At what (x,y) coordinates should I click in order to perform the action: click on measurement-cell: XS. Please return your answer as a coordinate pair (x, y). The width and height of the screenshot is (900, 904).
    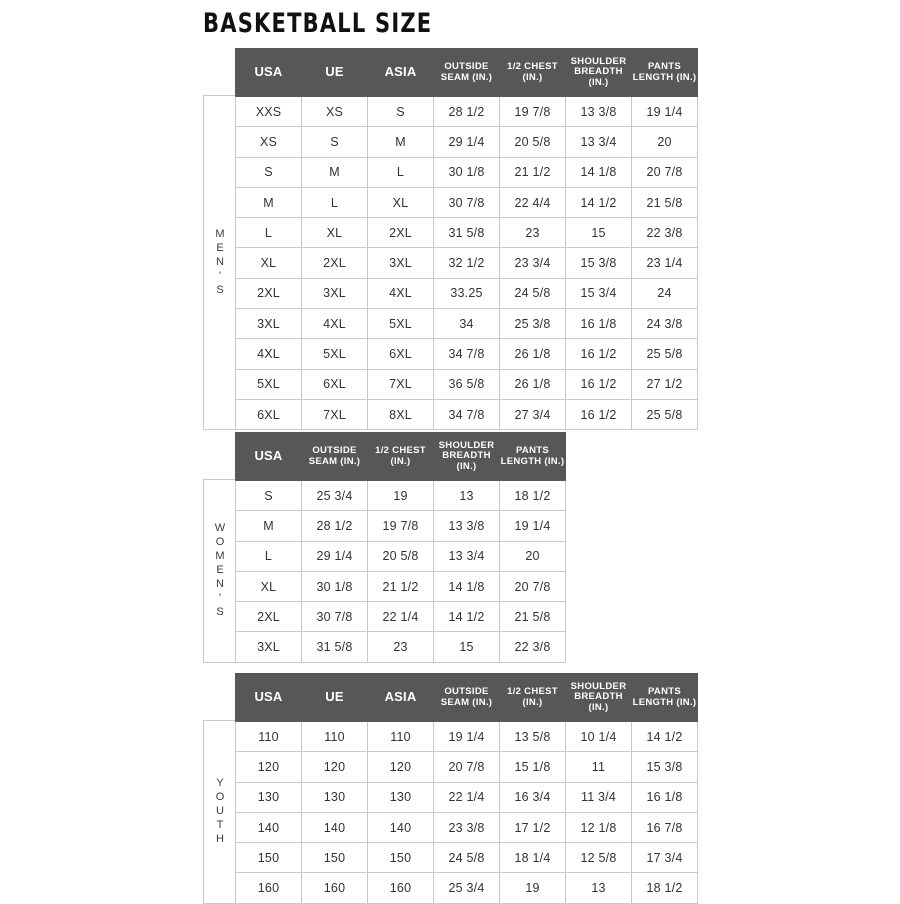
    Looking at the image, I should click on (334, 111).